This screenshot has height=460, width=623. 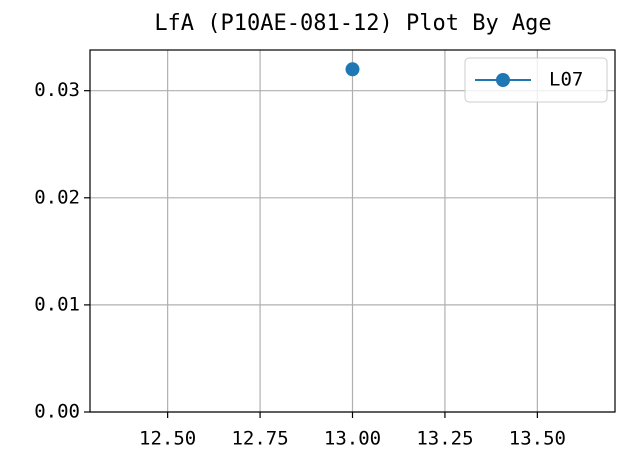 What do you see at coordinates (444, 439) in the screenshot?
I see `x-tick-label: 13.25` at bounding box center [444, 439].